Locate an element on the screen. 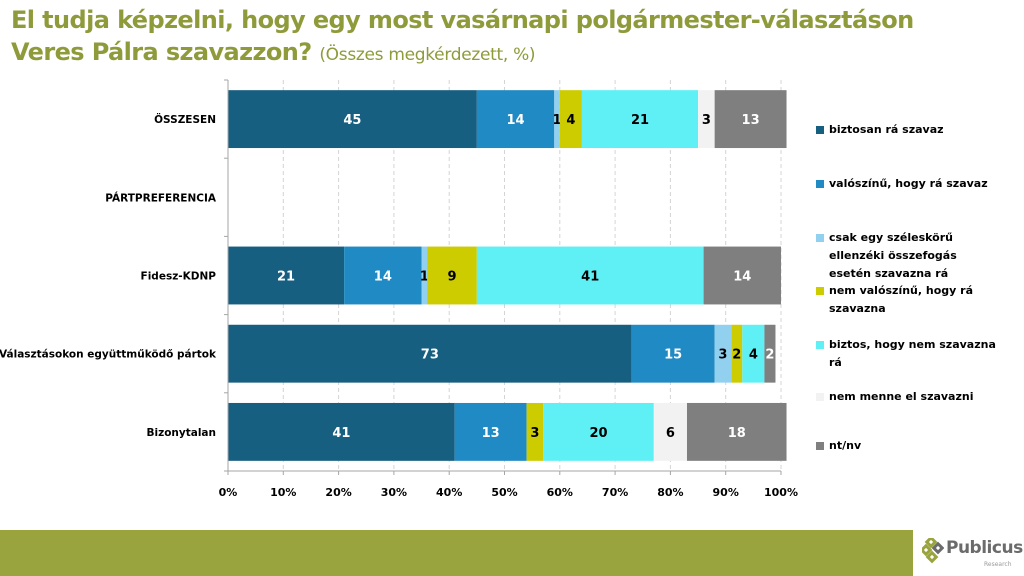 The image size is (1024, 576). legend-item: biztosan rá szavaz is located at coordinates (916, 130).